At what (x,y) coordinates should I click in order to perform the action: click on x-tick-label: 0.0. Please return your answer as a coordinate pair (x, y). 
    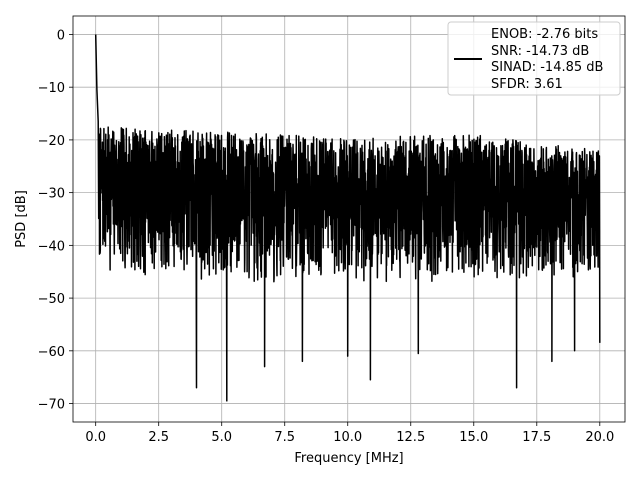
    Looking at the image, I should click on (95, 437).